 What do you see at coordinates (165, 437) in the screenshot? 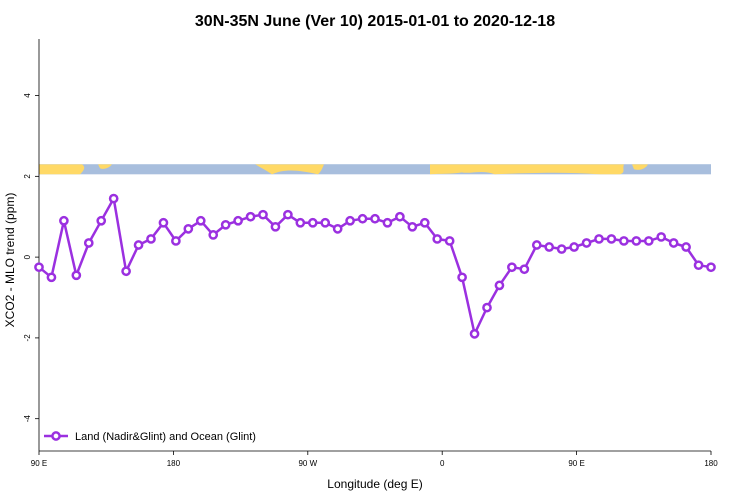
I see `legend-label: Land (Nadir&Glint) and Ocean (Glint)` at bounding box center [165, 437].